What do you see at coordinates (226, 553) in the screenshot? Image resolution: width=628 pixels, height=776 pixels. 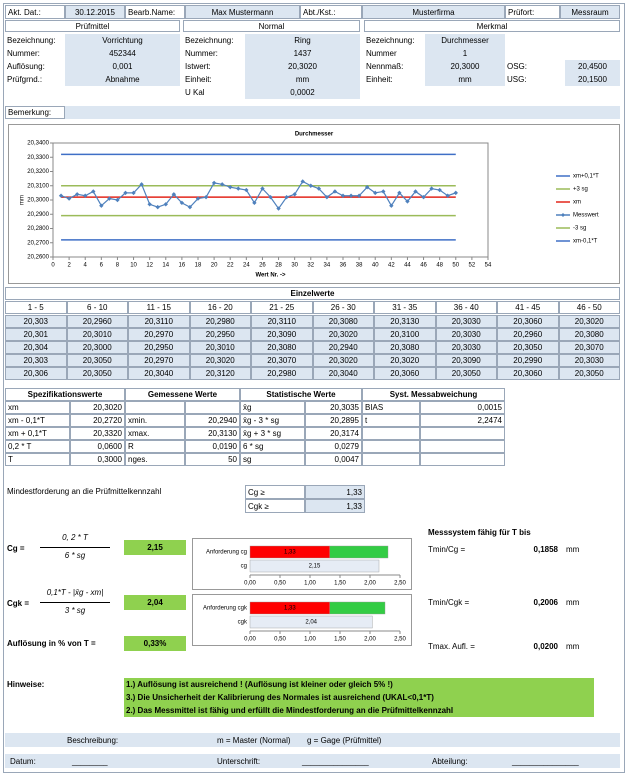 I see `category-label: Anforderung cg` at bounding box center [226, 553].